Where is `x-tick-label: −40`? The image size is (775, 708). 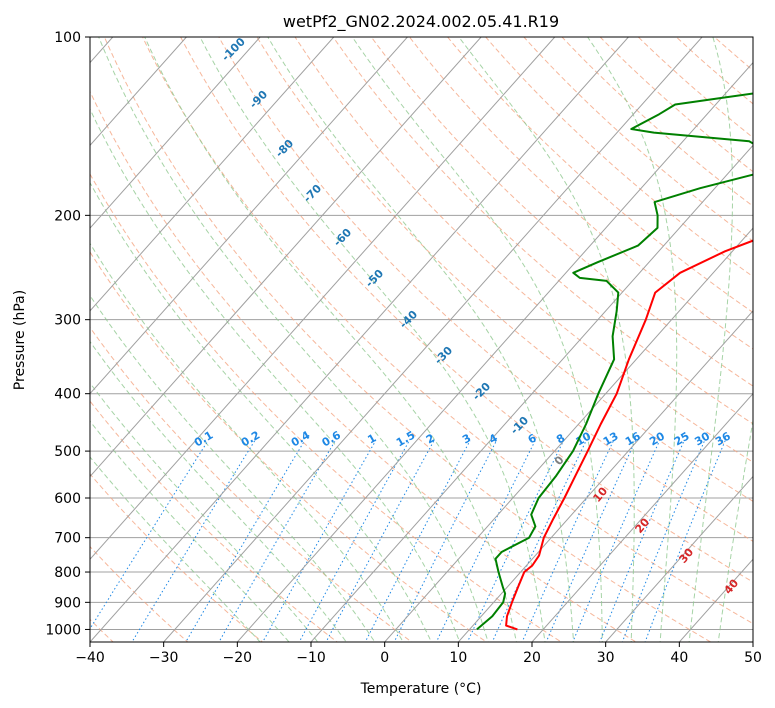
x-tick-label: −40 is located at coordinates (90, 658).